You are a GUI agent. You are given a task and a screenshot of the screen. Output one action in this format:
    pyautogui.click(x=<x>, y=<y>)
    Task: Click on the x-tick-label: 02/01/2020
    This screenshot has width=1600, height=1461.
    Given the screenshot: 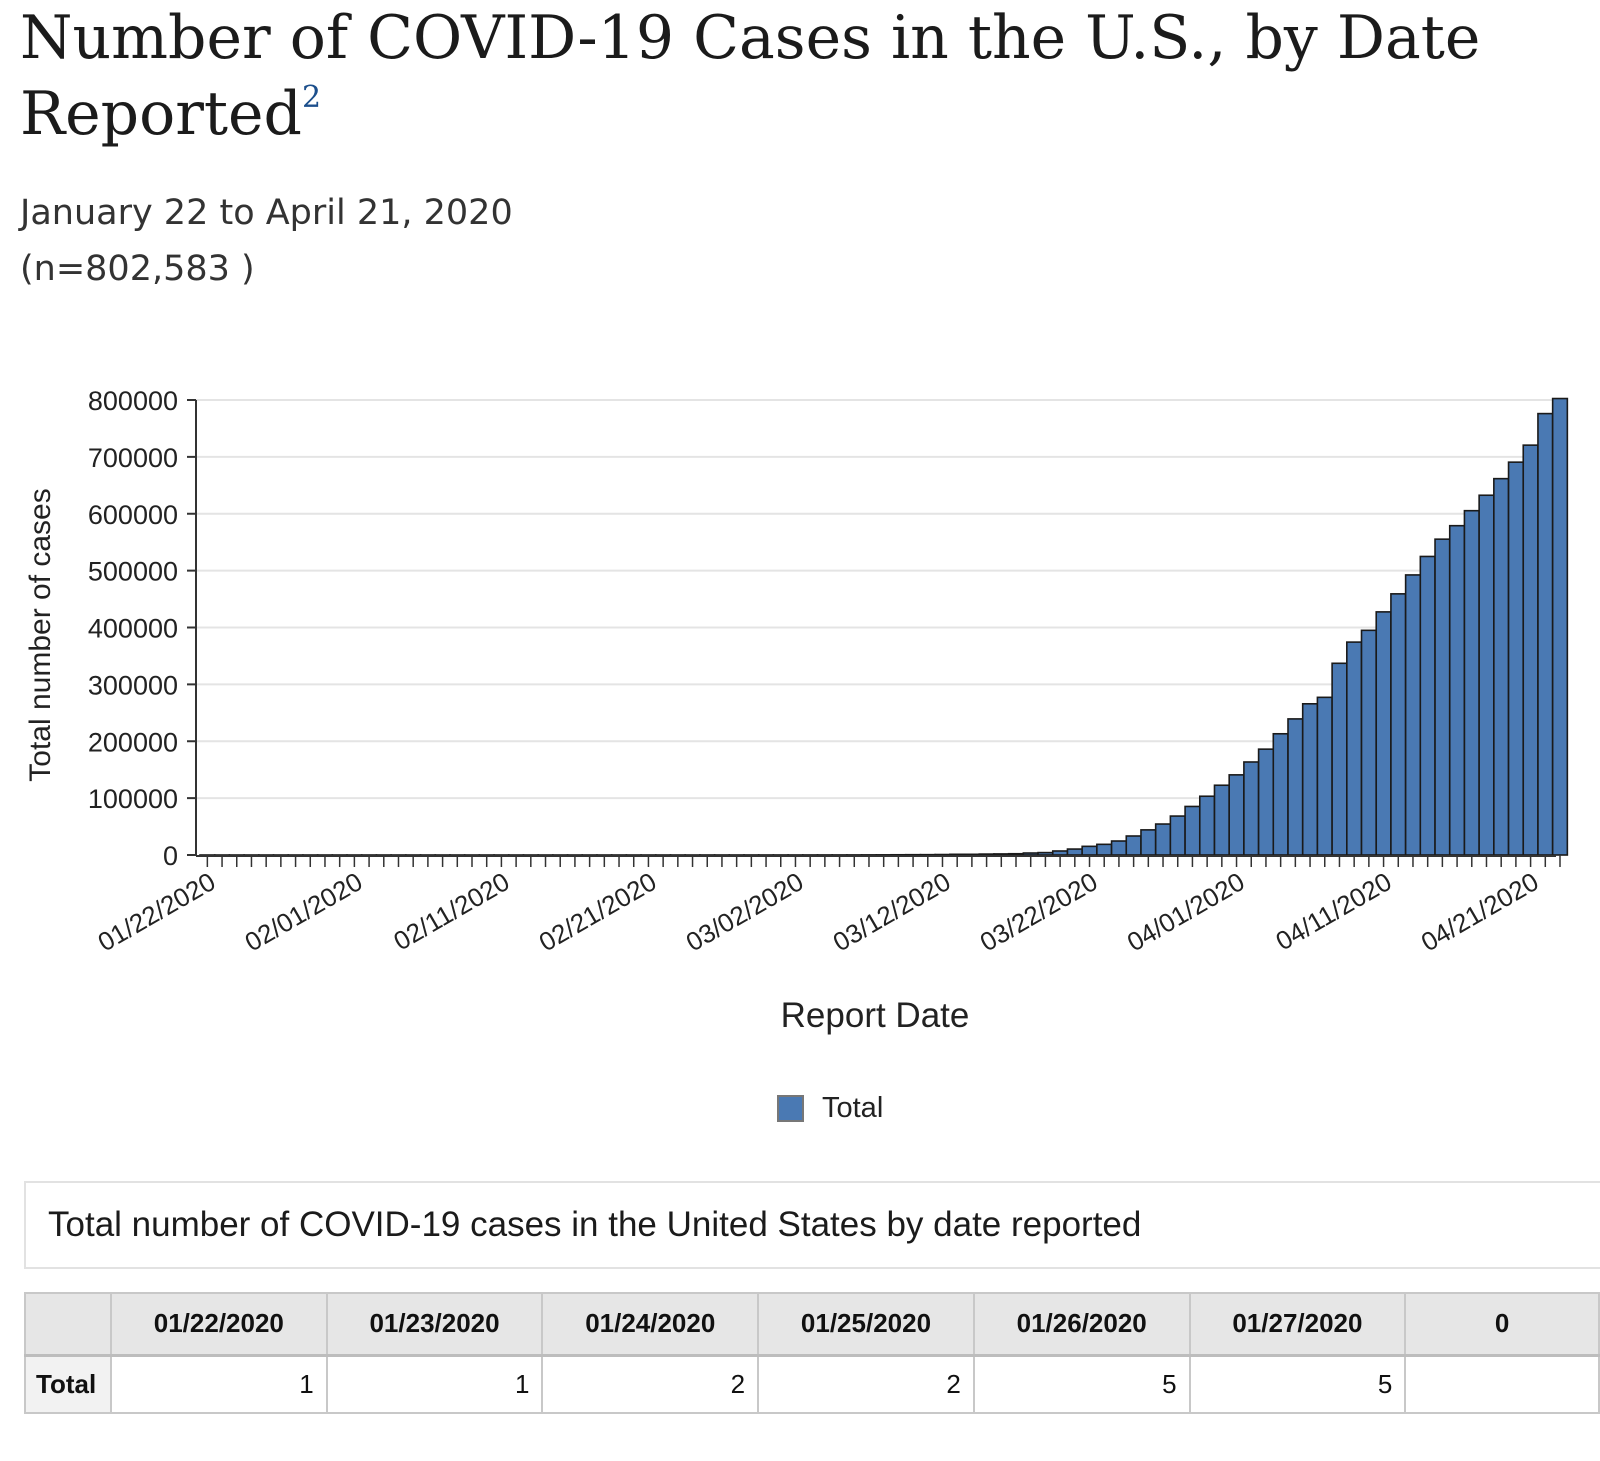 What is the action you would take?
    pyautogui.click(x=304, y=911)
    